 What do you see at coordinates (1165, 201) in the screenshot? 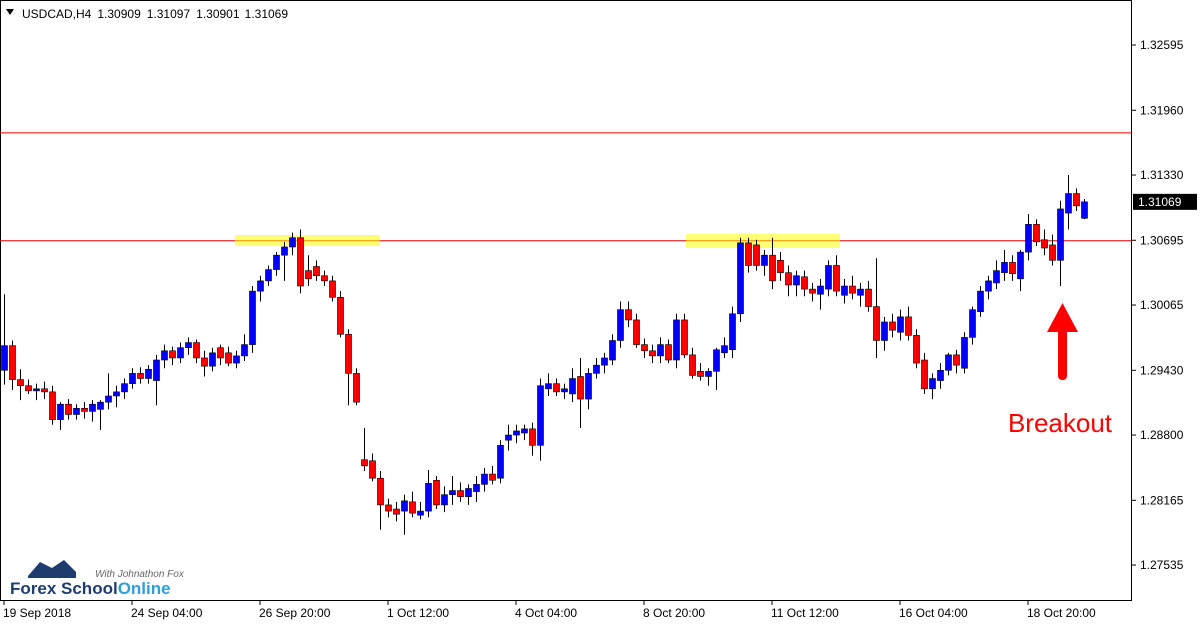
I see `price-tag` at bounding box center [1165, 201].